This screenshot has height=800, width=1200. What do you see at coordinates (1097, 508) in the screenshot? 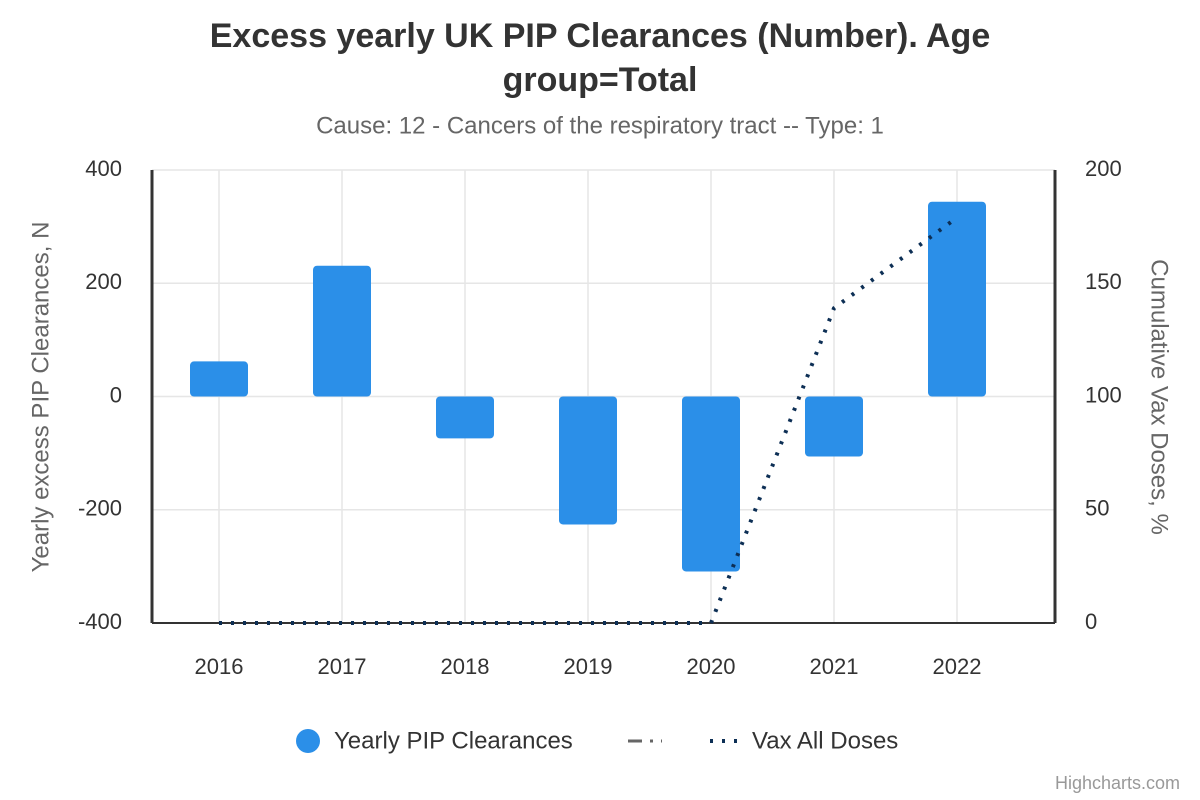
I see `y2-tick-label: 50` at bounding box center [1097, 508].